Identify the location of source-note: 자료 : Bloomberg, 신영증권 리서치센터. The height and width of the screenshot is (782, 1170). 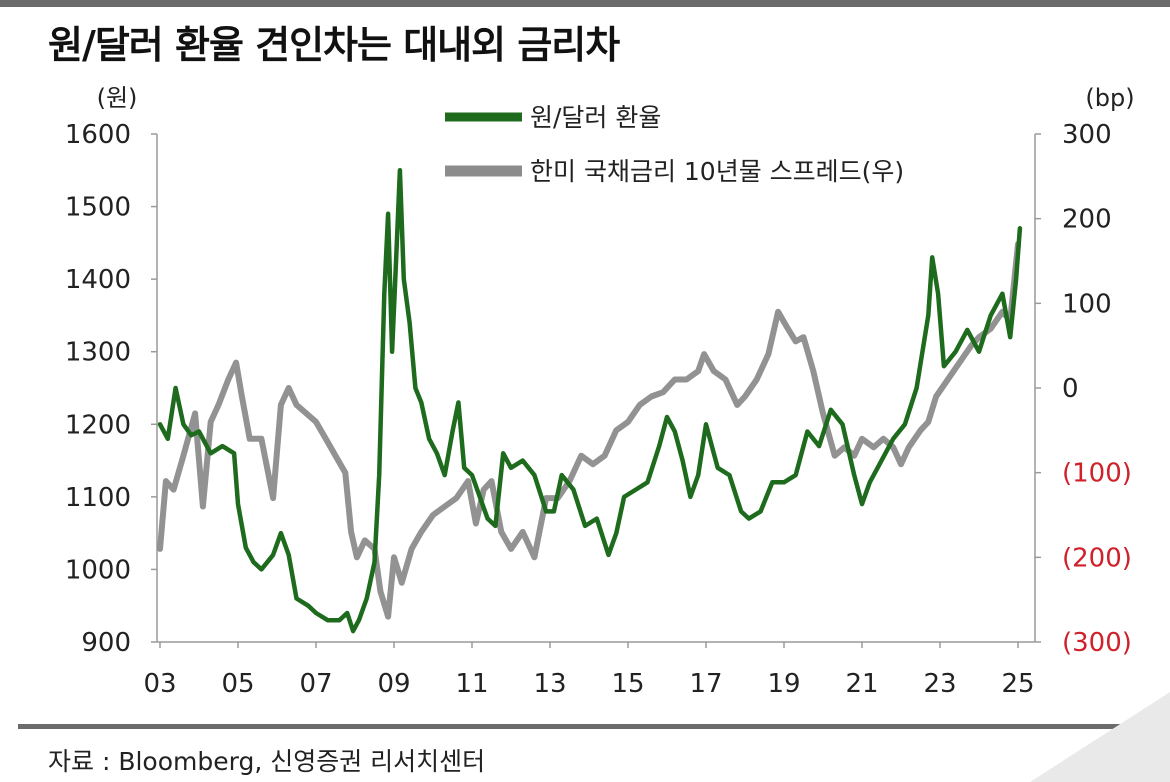
(267, 761).